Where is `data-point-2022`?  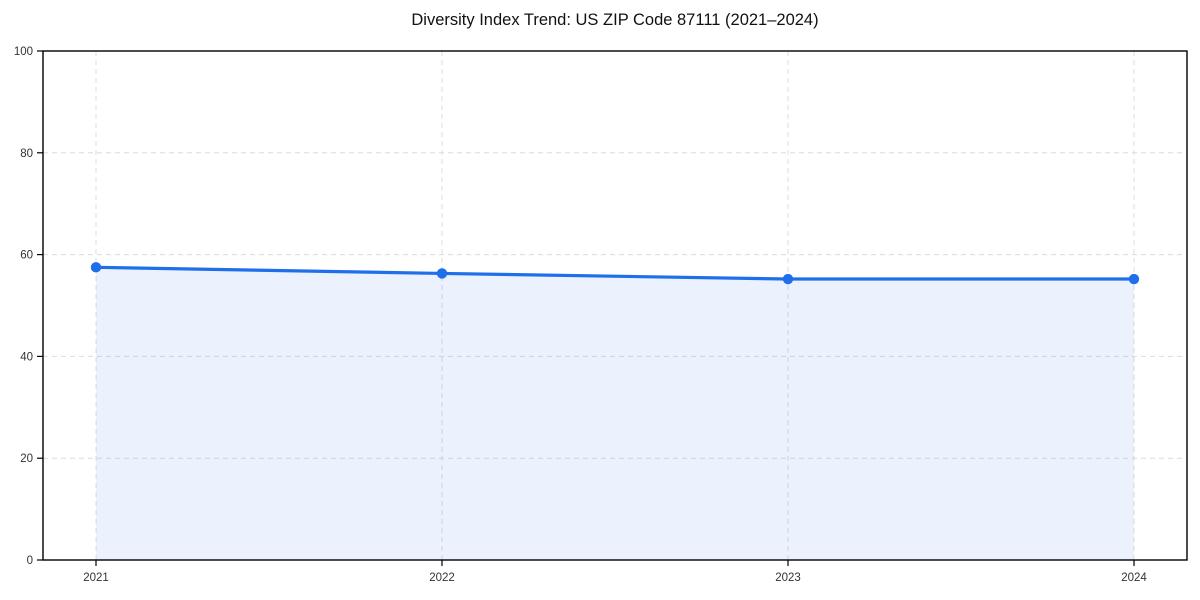 data-point-2022 is located at coordinates (442, 273).